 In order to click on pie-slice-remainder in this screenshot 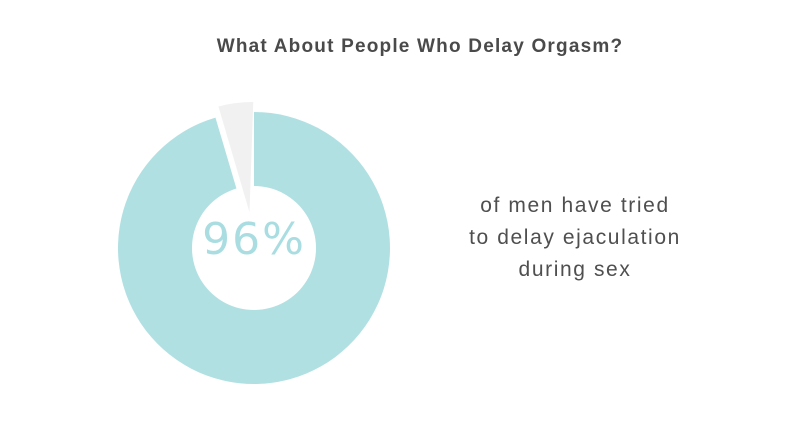, I will do `click(236, 157)`.